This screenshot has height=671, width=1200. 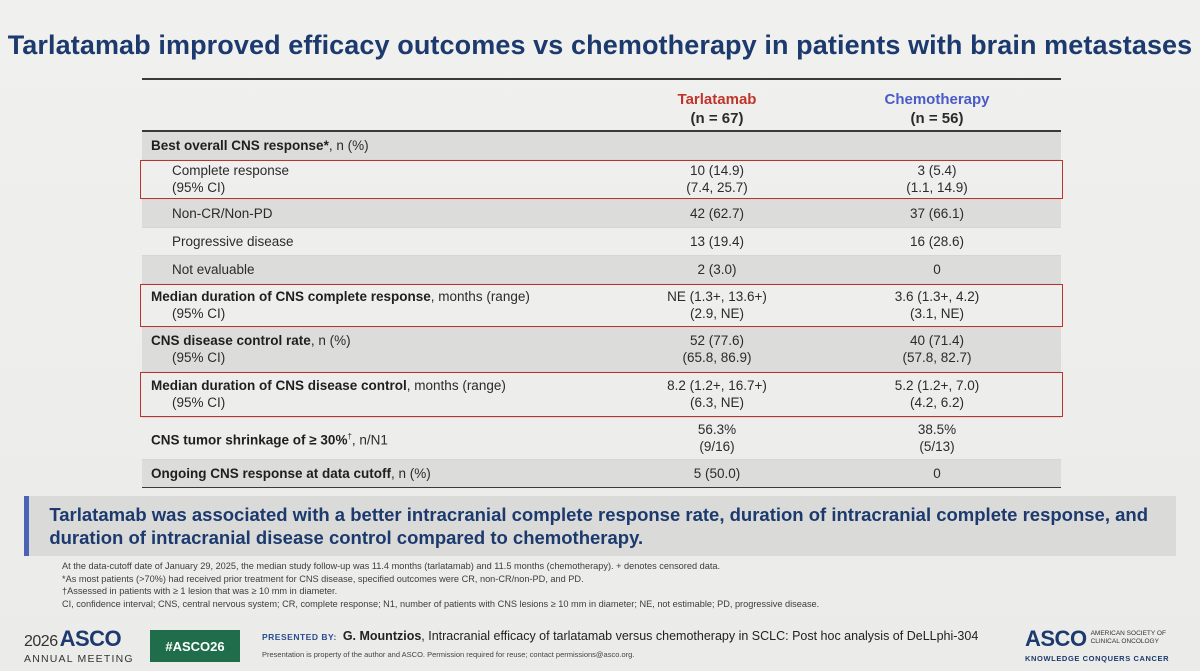 I want to click on chemotherapy-value: 40 (71.4) (57.8, 82.7), so click(x=937, y=349).